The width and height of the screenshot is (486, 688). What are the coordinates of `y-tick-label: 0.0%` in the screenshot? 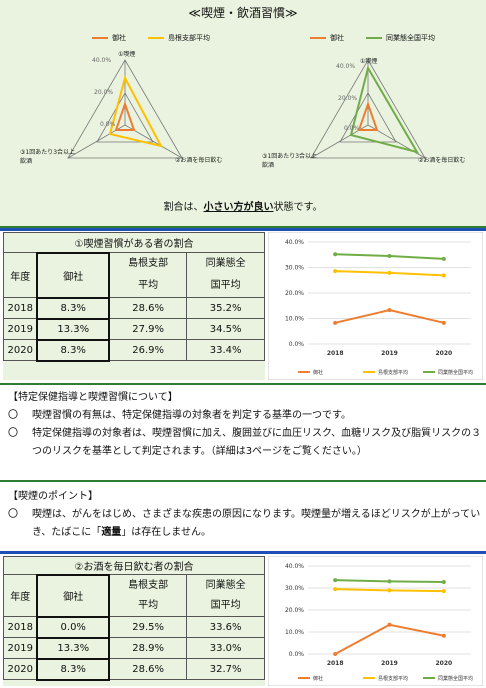 It's located at (297, 344).